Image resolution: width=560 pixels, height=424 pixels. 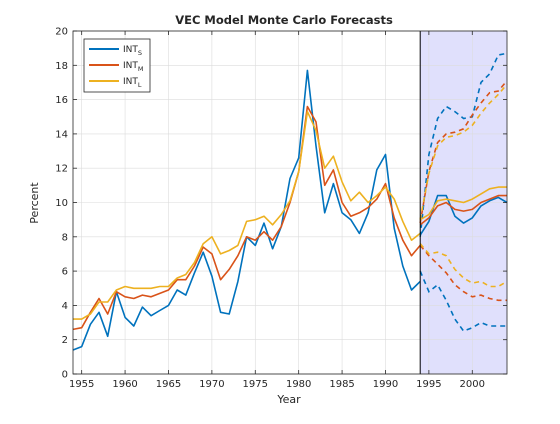 I want to click on svg-text: INTM, so click(x=133, y=67).